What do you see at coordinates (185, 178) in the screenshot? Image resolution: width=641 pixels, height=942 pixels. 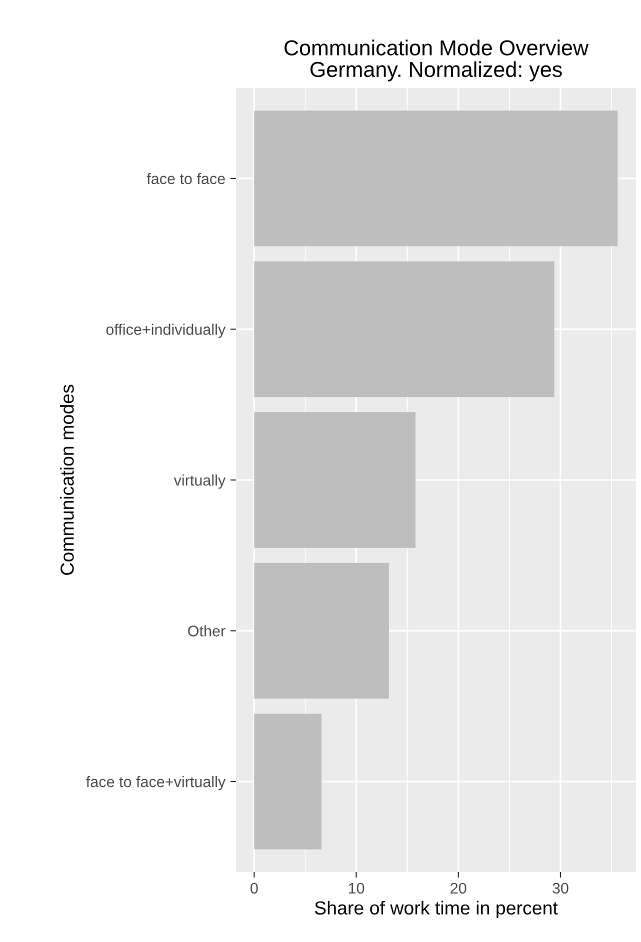 I see `y-tick-label: face to face` at bounding box center [185, 178].